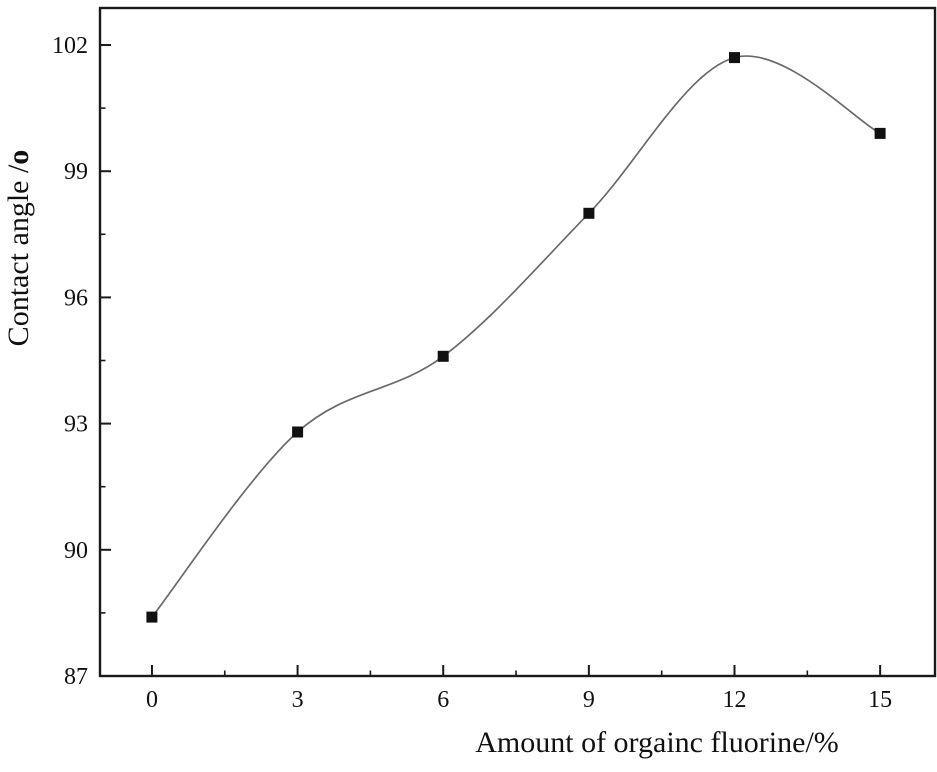 The image size is (937, 772). What do you see at coordinates (76, 425) in the screenshot?
I see `y-tick-label: 93` at bounding box center [76, 425].